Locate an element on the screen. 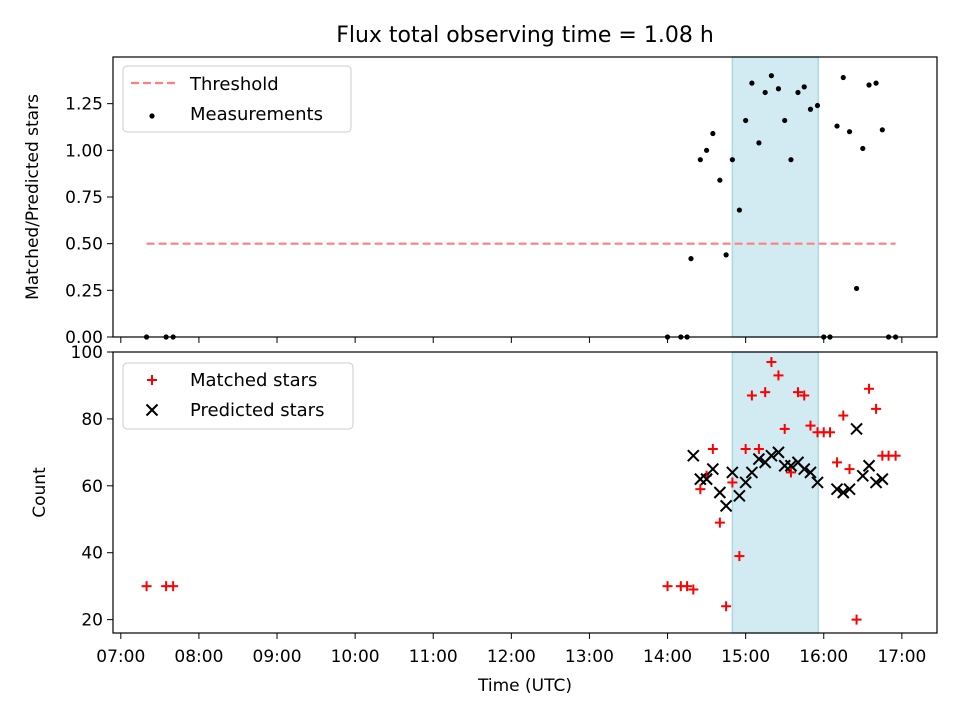 The height and width of the screenshot is (720, 960). y-tick-label: 80 is located at coordinates (92, 420).